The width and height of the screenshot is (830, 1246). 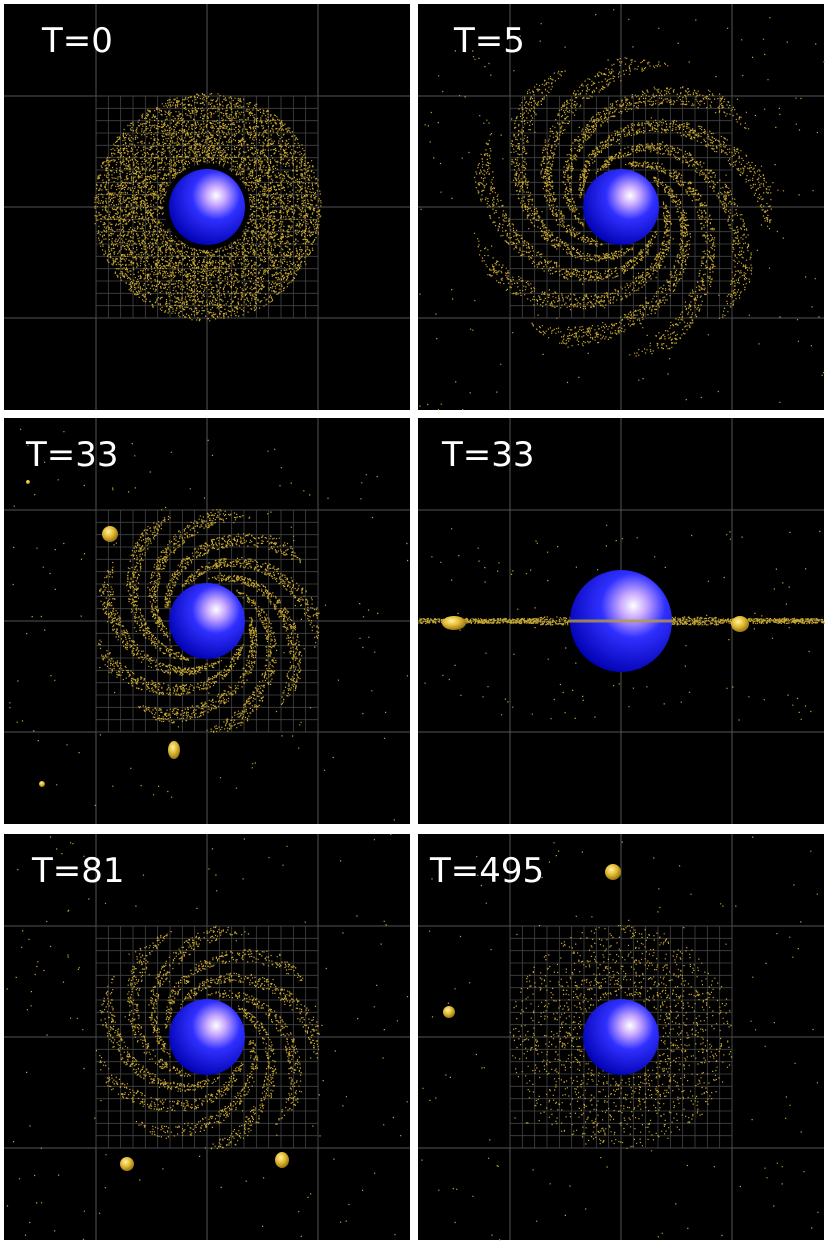 What do you see at coordinates (489, 41) in the screenshot?
I see `time-label: T=5` at bounding box center [489, 41].